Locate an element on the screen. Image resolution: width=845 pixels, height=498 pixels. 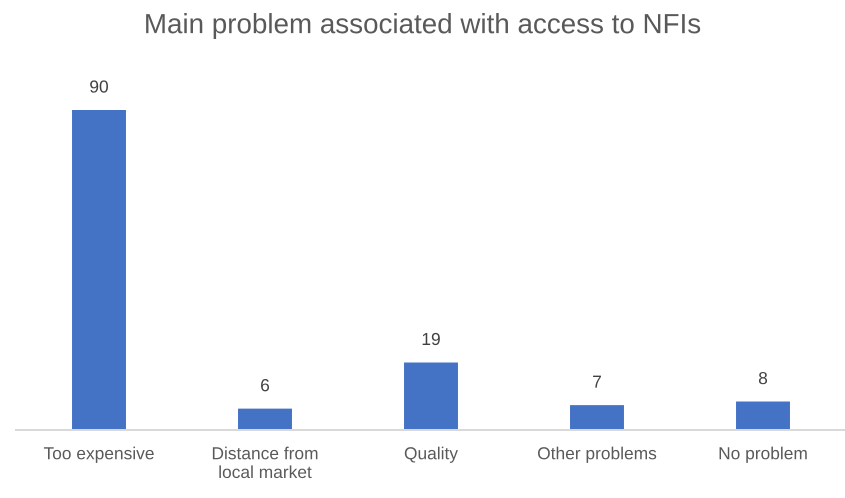
data-label: 6 is located at coordinates (265, 385).